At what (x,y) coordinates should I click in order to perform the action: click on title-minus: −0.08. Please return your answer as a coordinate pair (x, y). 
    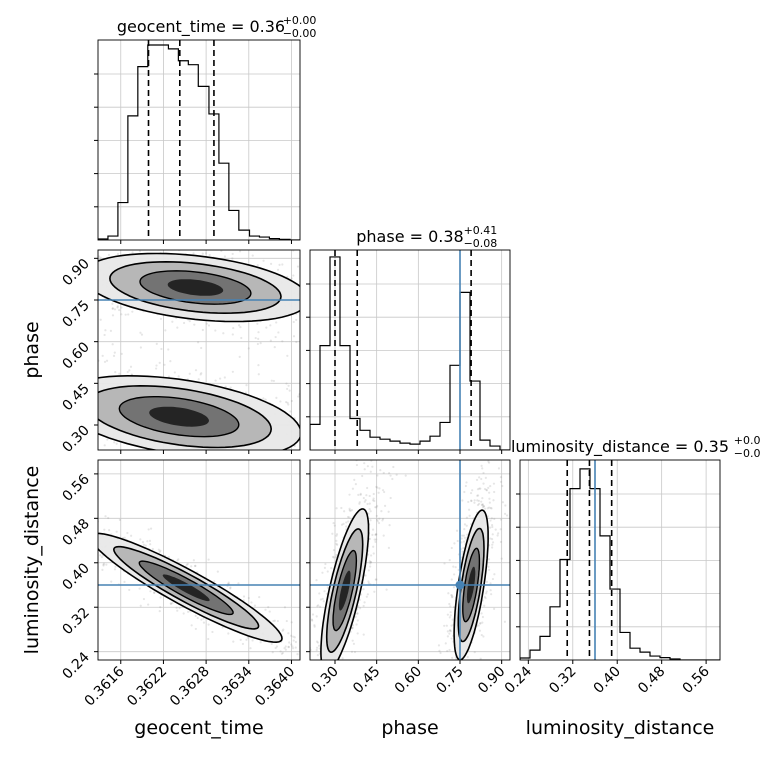
    Looking at the image, I should click on (481, 243).